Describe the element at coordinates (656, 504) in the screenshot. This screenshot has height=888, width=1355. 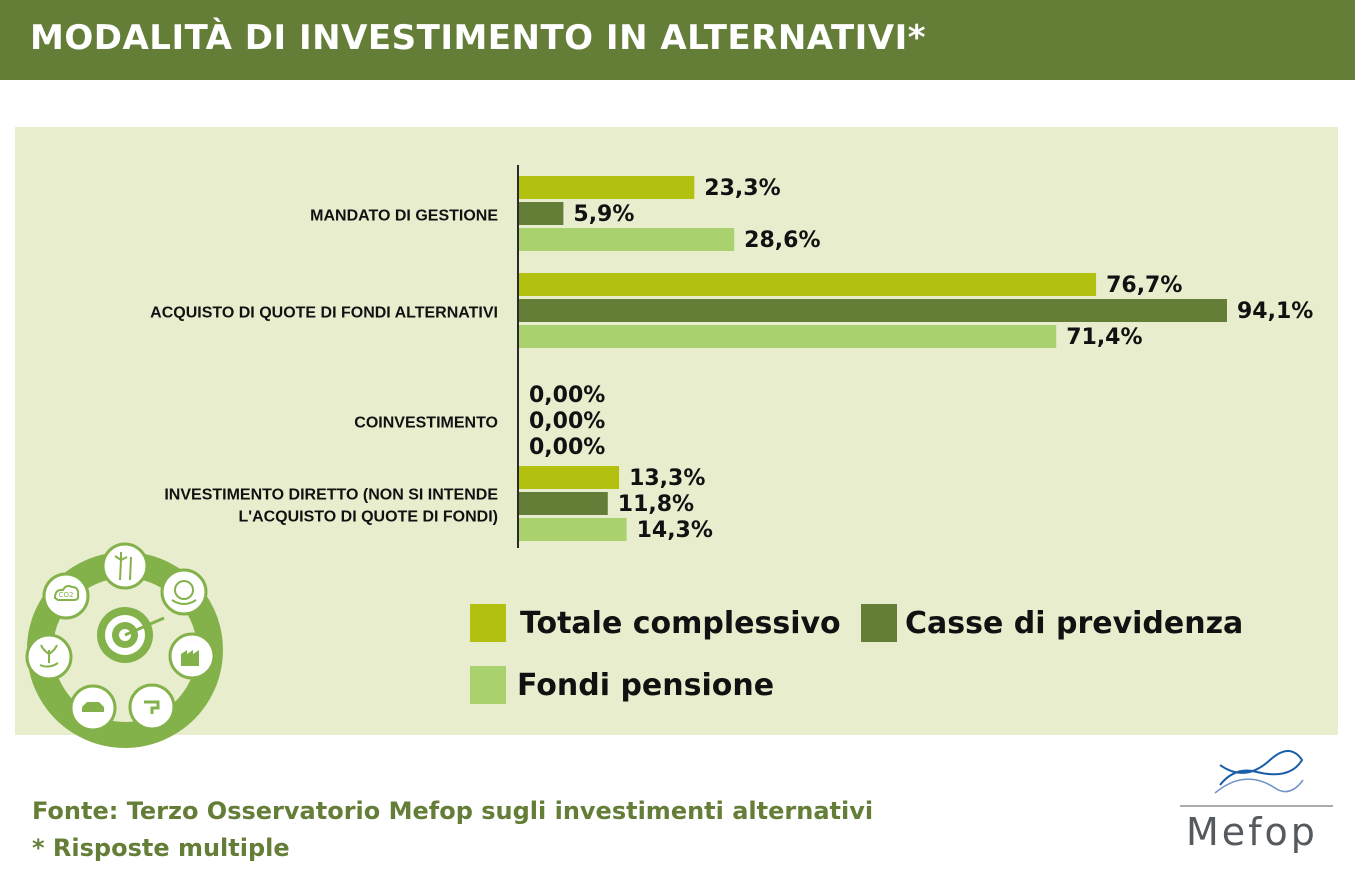
I see `data-label: 11,8%` at that location.